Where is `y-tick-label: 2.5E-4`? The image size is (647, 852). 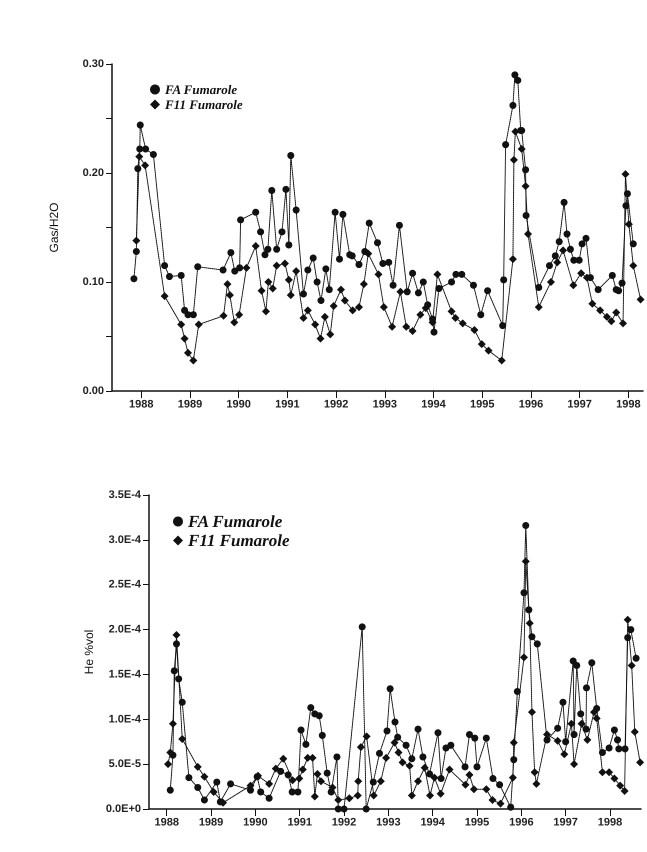
y-tick-label: 2.5E-4 is located at coordinates (125, 584).